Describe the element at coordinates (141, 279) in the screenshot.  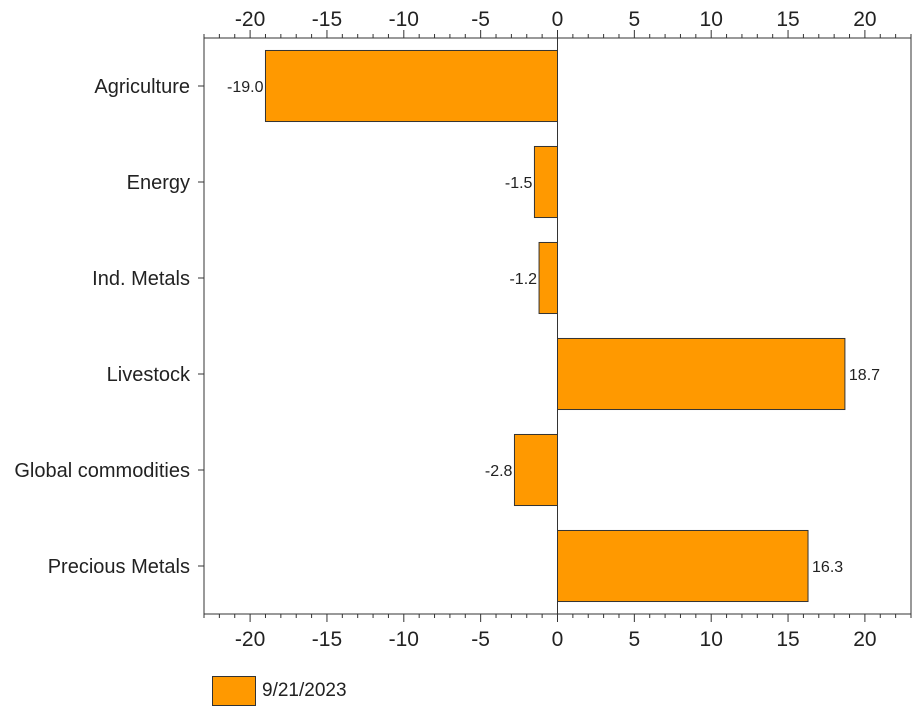
I see `category-label: Ind. Metals` at that location.